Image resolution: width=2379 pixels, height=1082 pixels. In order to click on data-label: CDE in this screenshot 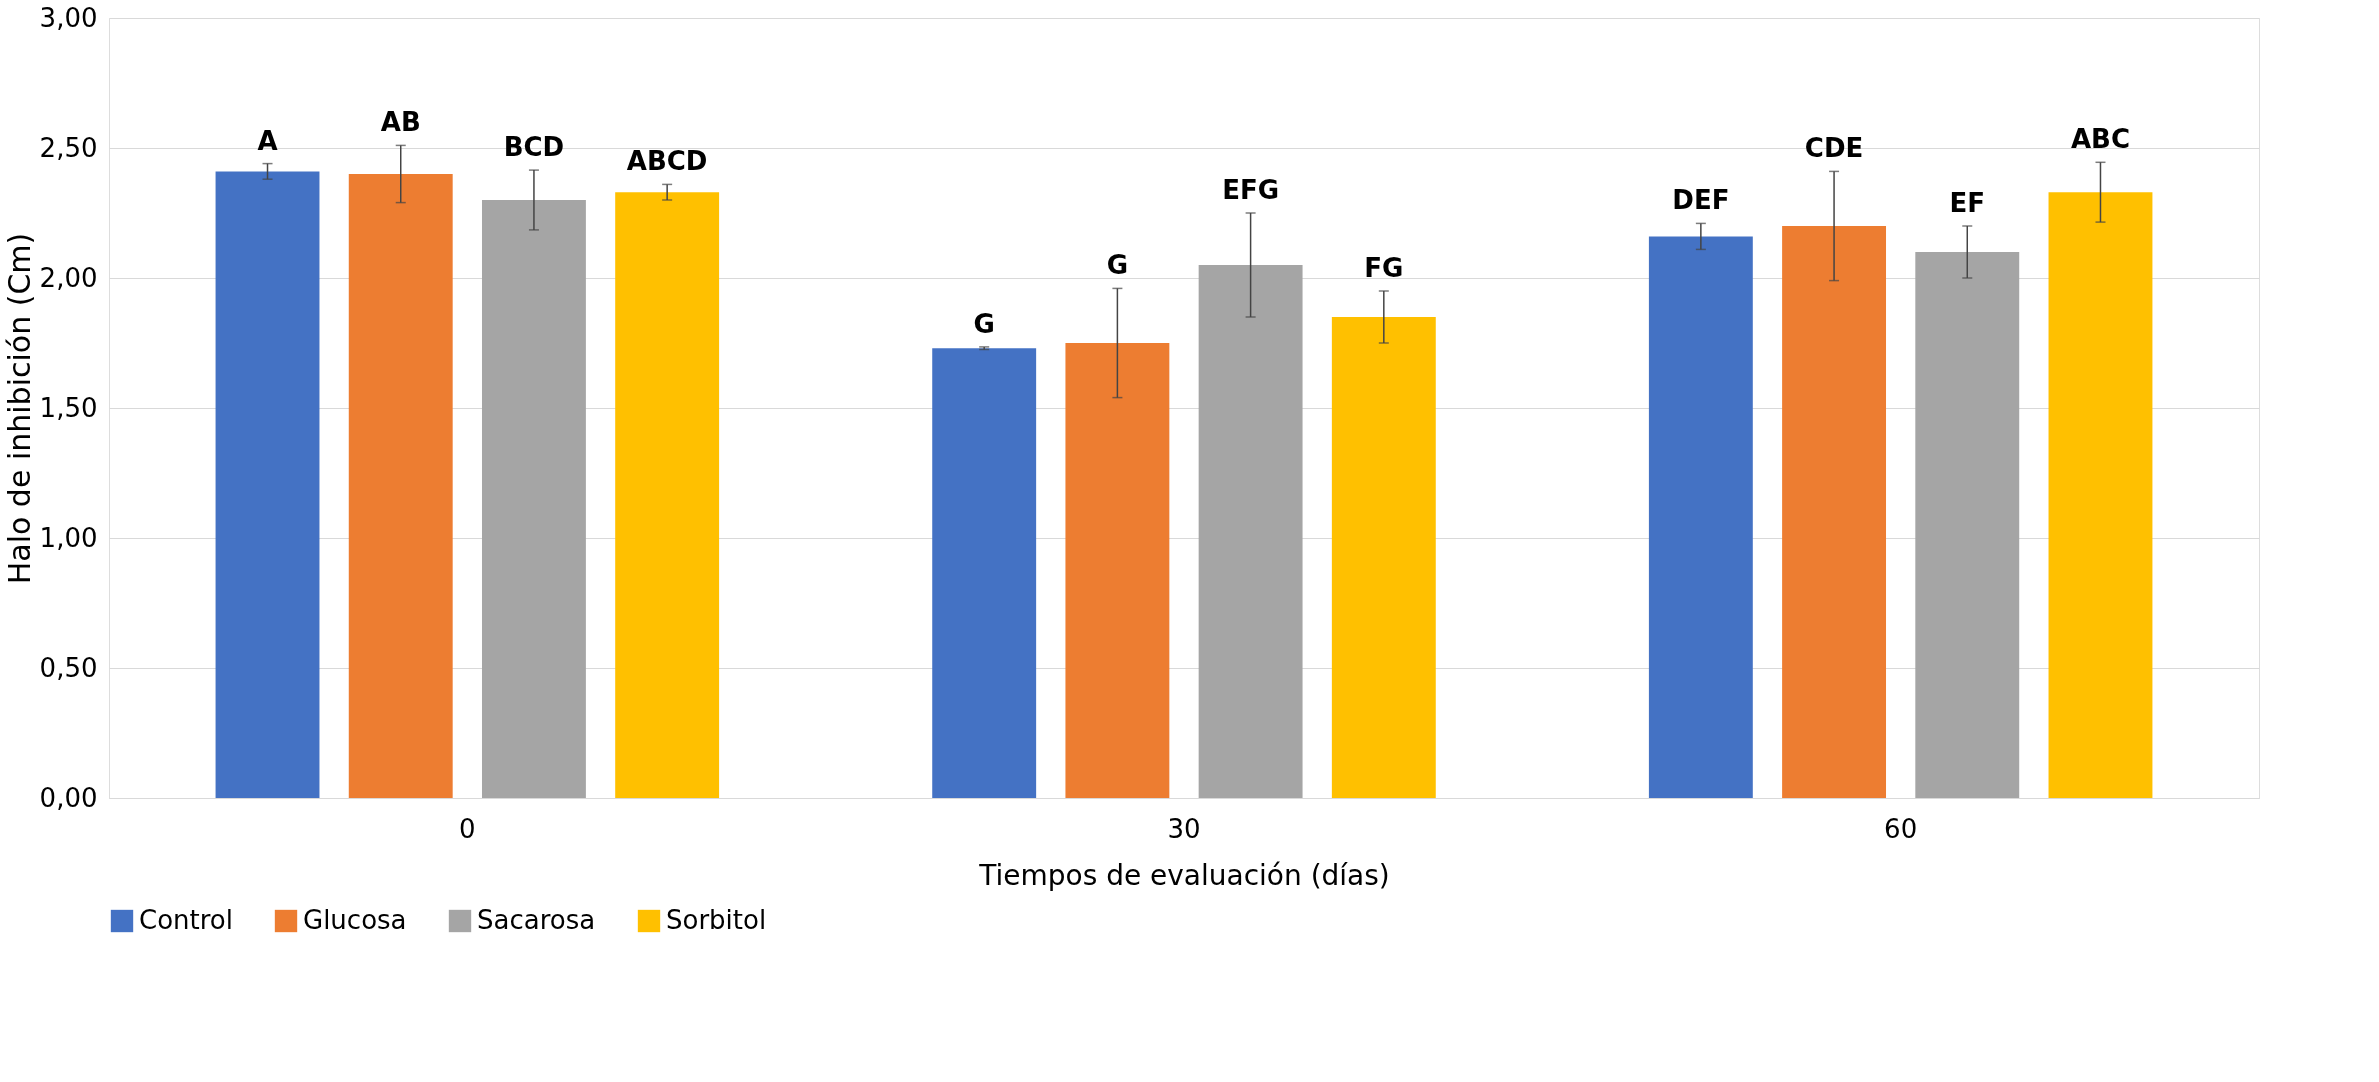, I will do `click(1834, 148)`.